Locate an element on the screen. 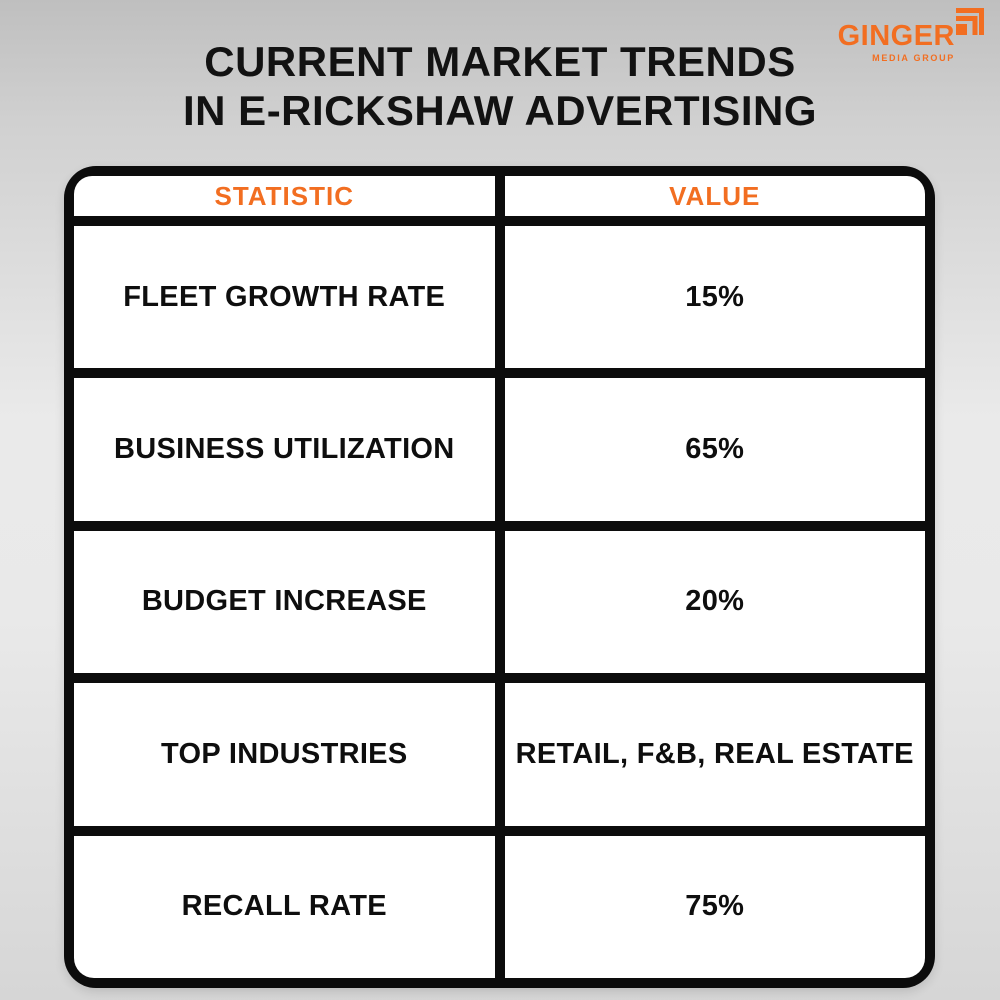 The height and width of the screenshot is (1000, 1000). brand-name: GINGER is located at coordinates (896, 36).